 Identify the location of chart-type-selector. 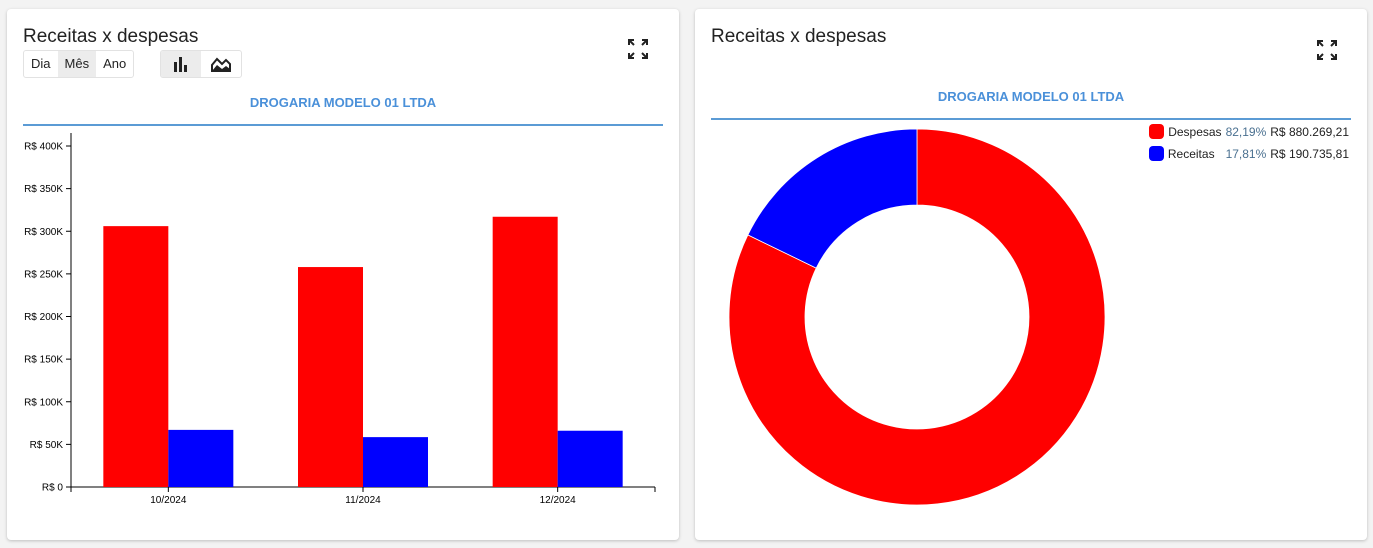
(201, 64).